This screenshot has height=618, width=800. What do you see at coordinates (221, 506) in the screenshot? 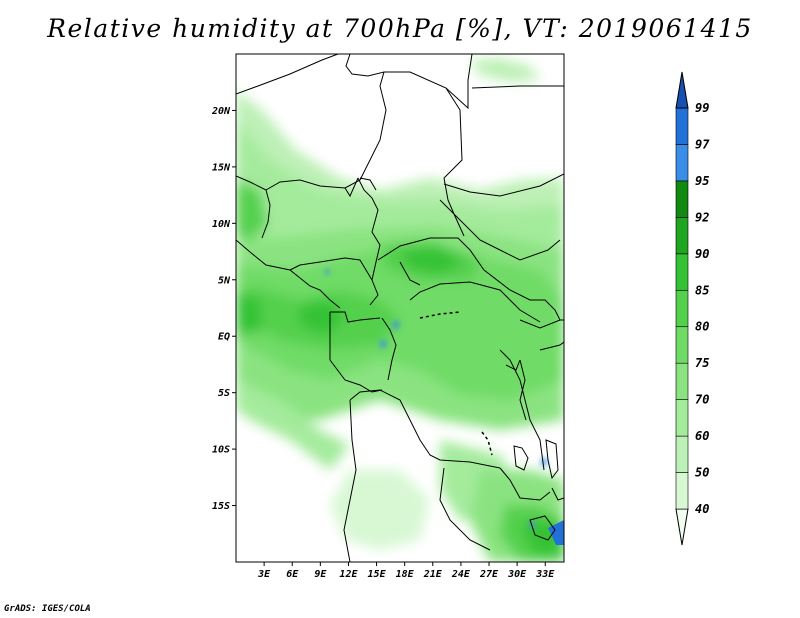
I see `lat-tick-label: 15S` at bounding box center [221, 506].